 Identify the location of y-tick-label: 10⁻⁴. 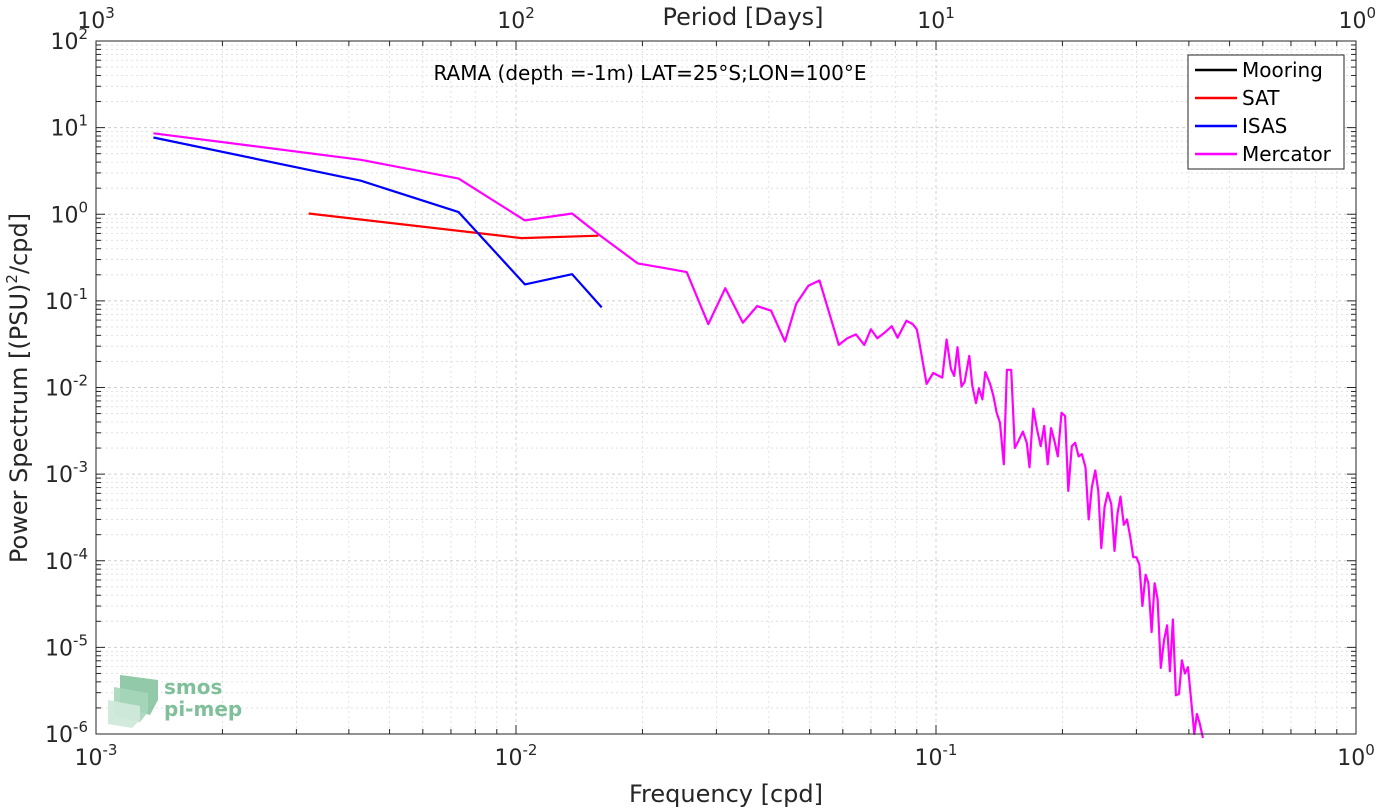
(66, 560).